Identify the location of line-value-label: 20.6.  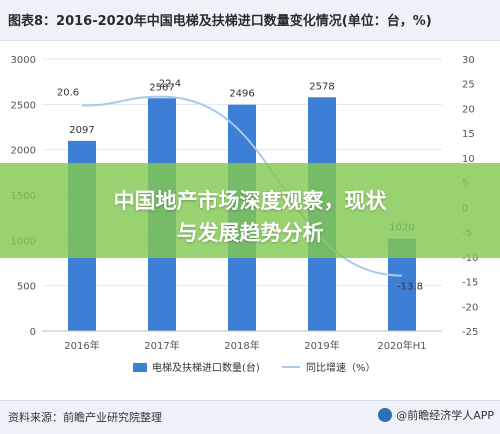
(68, 92).